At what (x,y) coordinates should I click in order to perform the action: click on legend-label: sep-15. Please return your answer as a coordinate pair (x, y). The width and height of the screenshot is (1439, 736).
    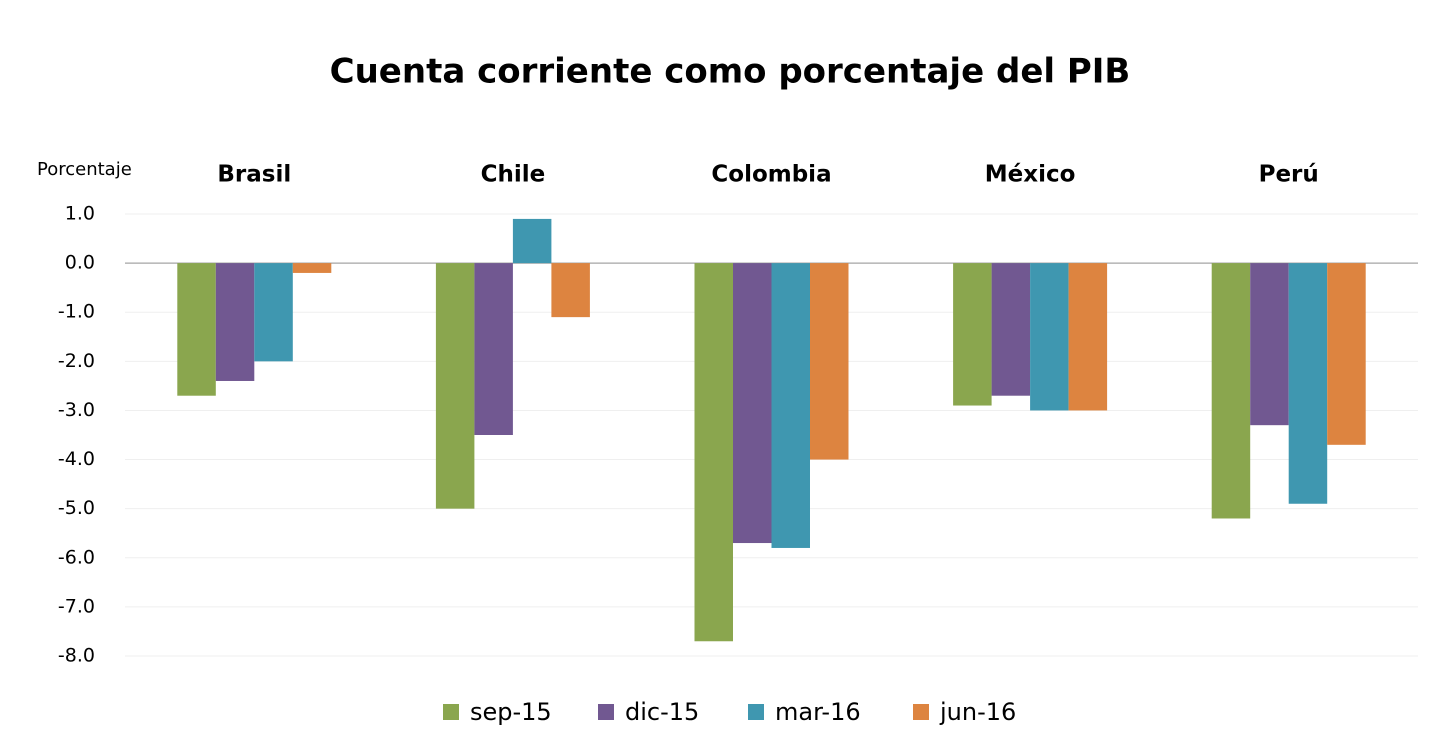
    Looking at the image, I should click on (511, 712).